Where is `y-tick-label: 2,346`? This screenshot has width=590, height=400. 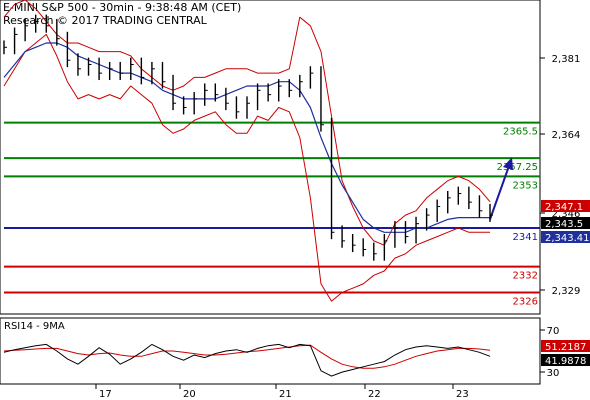 y-tick-label: 2,346 is located at coordinates (566, 214).